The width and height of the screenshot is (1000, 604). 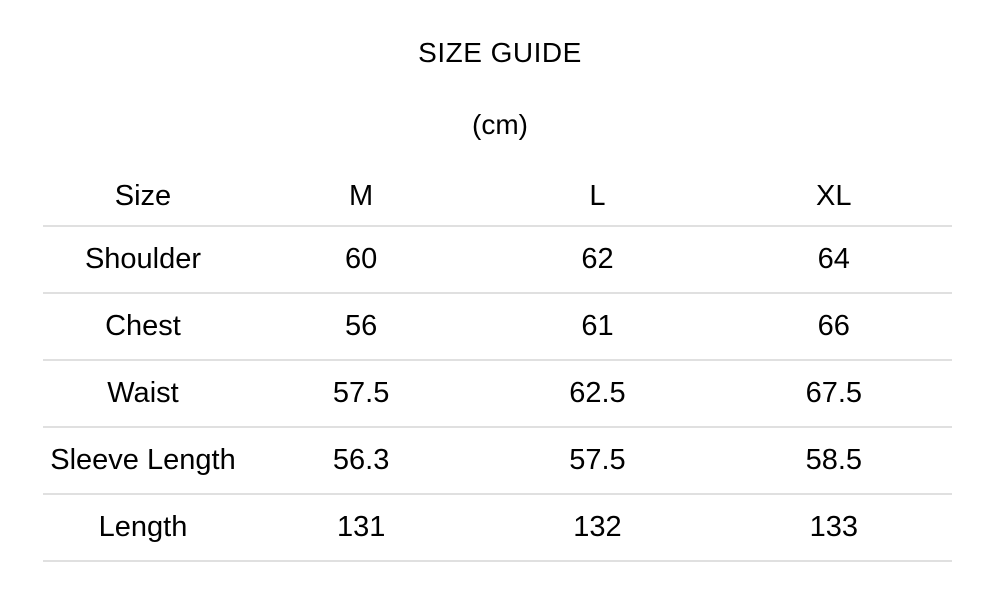 What do you see at coordinates (500, 52) in the screenshot?
I see `page-title: SIZE GUIDE` at bounding box center [500, 52].